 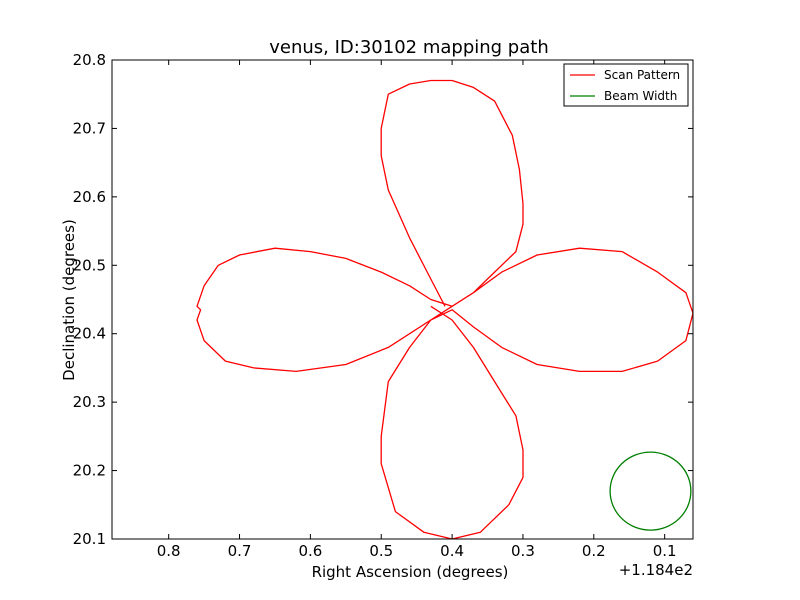 I want to click on x-tick-label: 0.5, so click(x=381, y=551).